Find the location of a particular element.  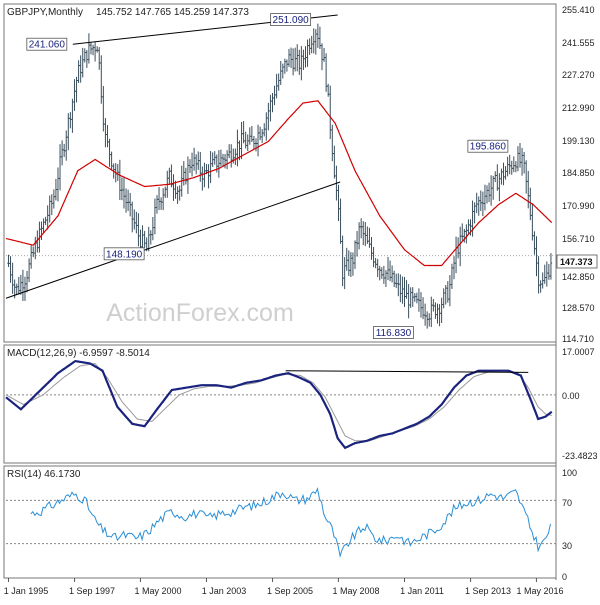

price-ytick-label: 142.850 is located at coordinates (578, 277).